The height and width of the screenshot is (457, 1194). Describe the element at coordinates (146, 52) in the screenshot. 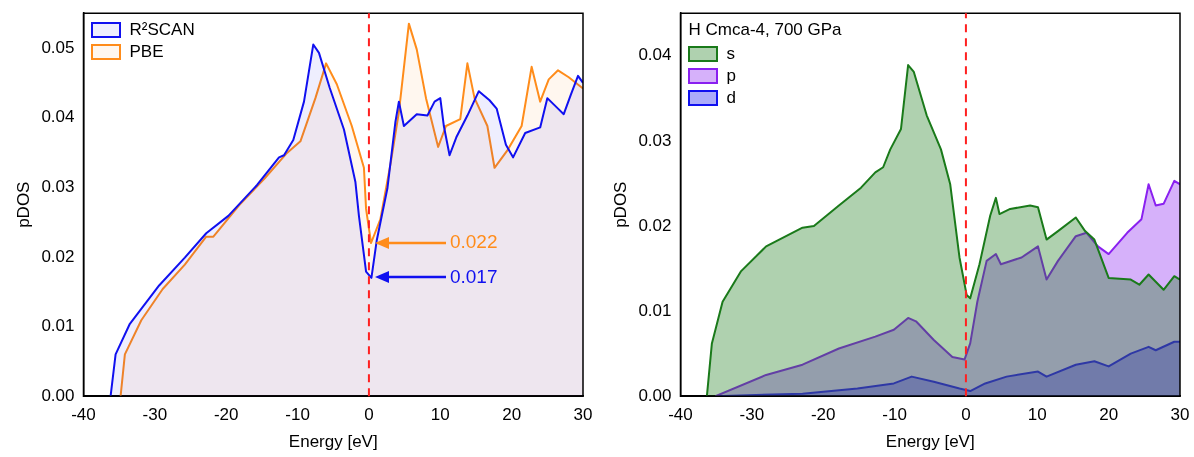

I see `legend-label: PBE` at that location.